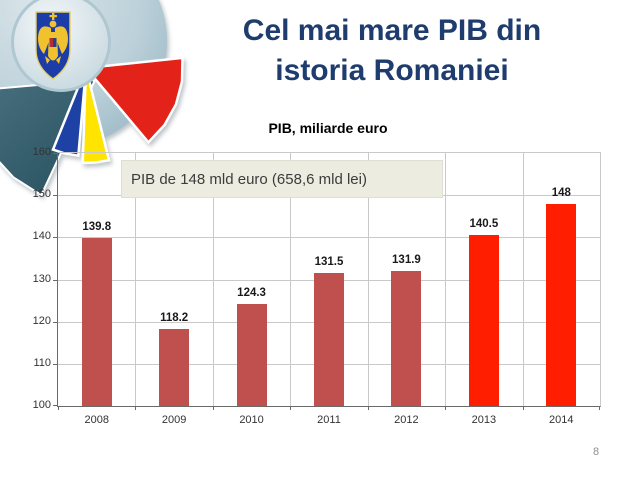 The image size is (638, 480). Describe the element at coordinates (561, 192) in the screenshot. I see `bar-value-label: 148` at that location.